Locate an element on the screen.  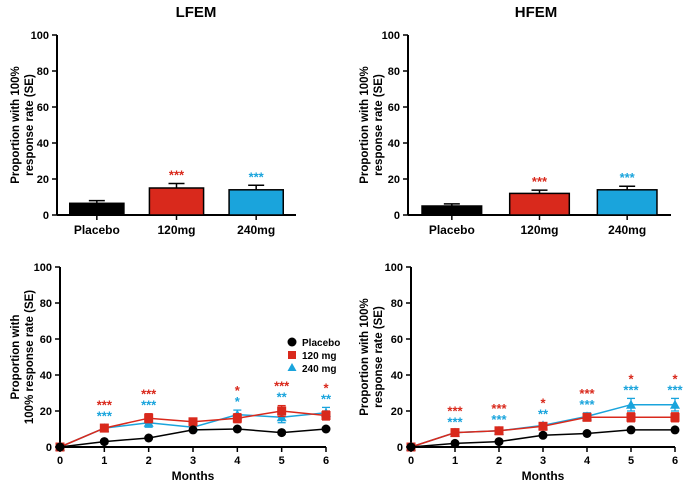
hfem-bar-y-tick-label: 80 is located at coordinates (394, 72).